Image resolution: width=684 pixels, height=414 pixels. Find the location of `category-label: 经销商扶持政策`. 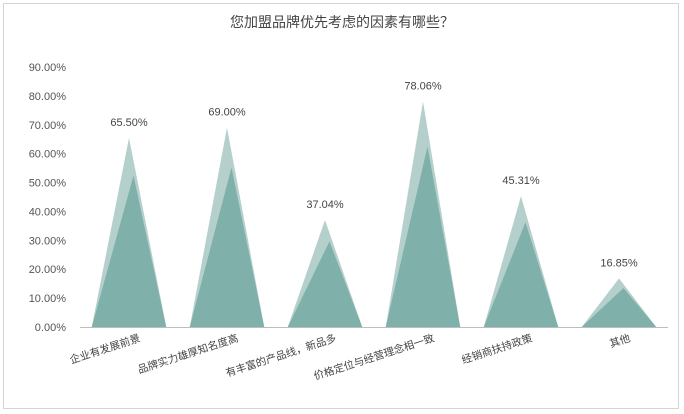

category-label: 经销商扶持政策 is located at coordinates (497, 348).